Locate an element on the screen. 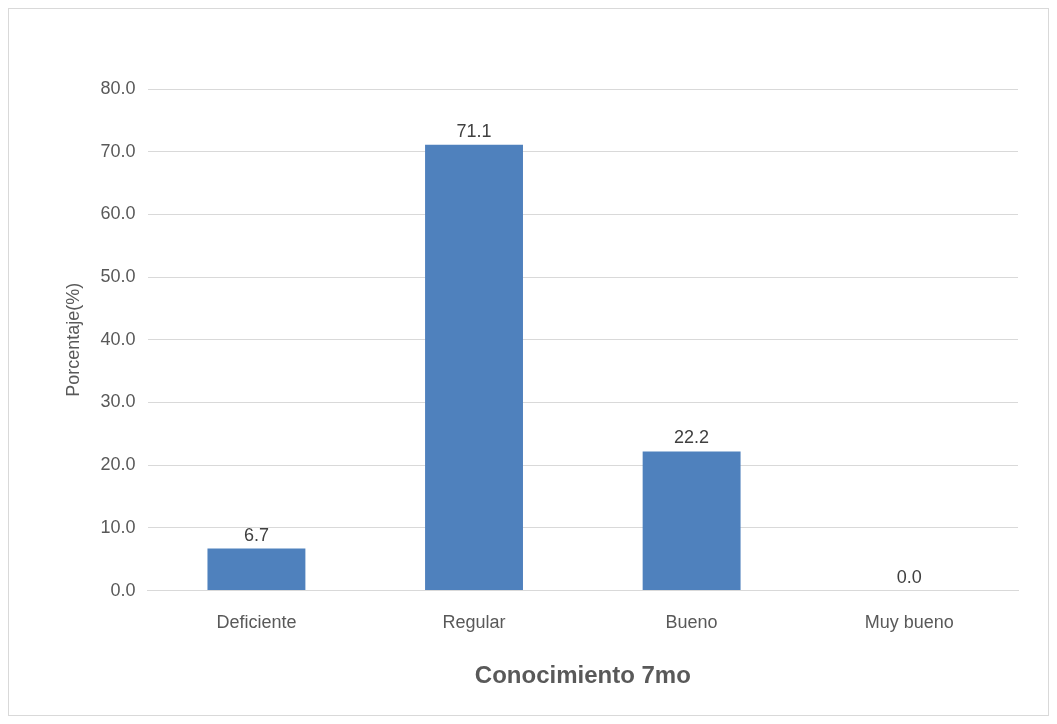  x-axis-title: Conocimiento 7mo is located at coordinates (582, 675).